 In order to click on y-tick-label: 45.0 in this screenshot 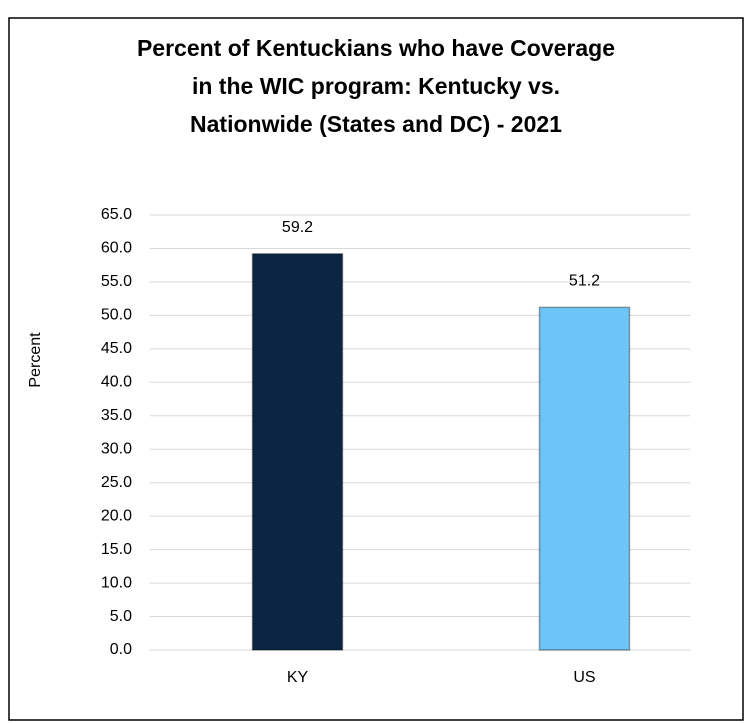, I will do `click(116, 348)`.